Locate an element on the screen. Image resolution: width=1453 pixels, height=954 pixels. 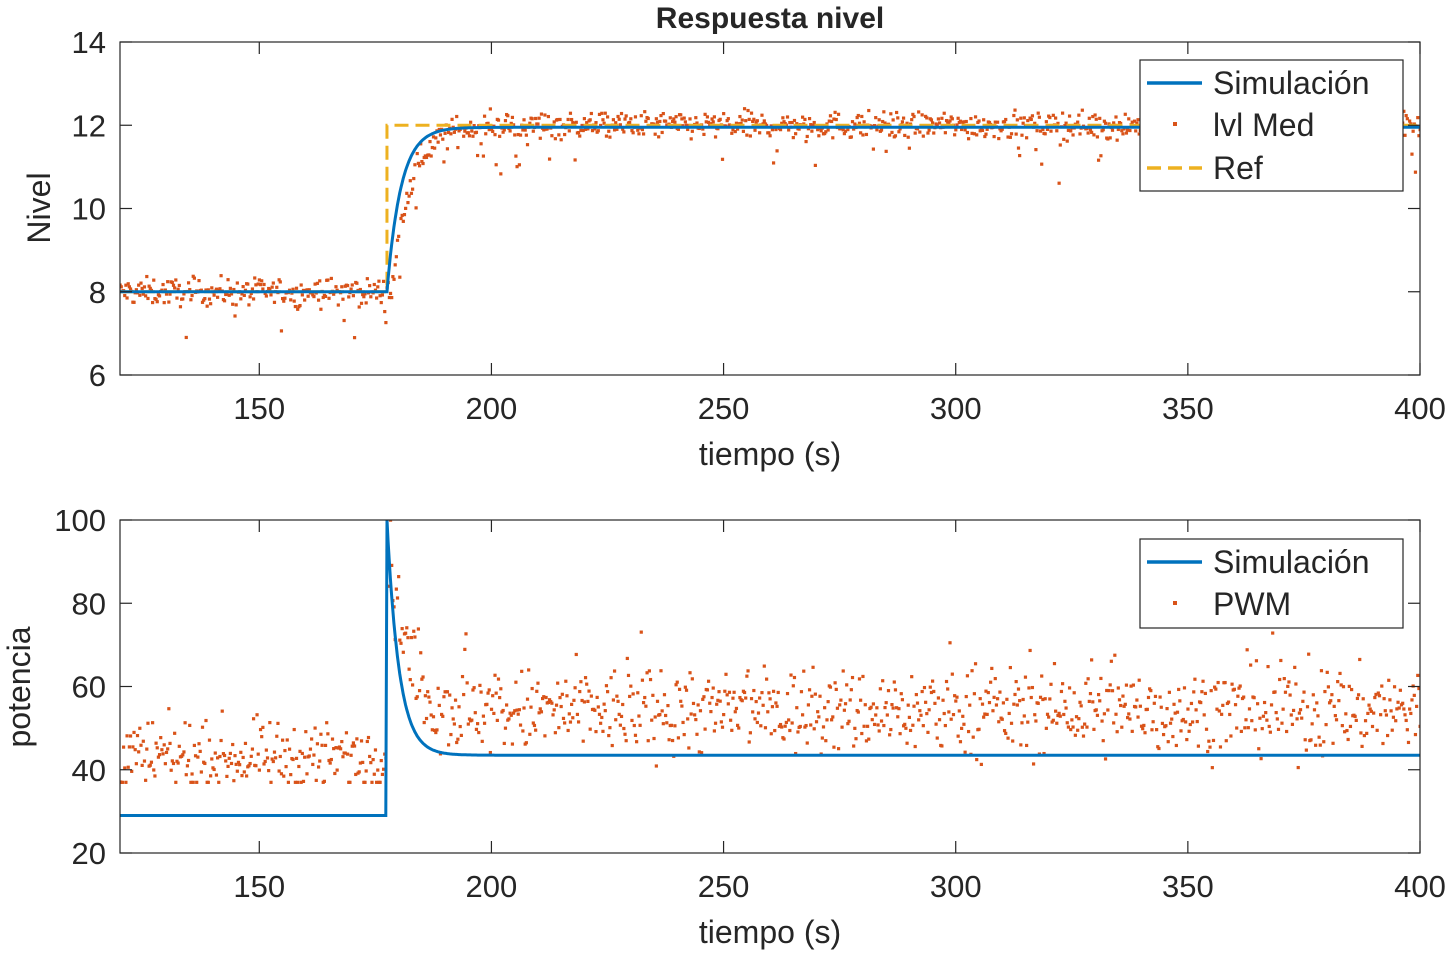
x-tick-label: 400 is located at coordinates (1420, 886).